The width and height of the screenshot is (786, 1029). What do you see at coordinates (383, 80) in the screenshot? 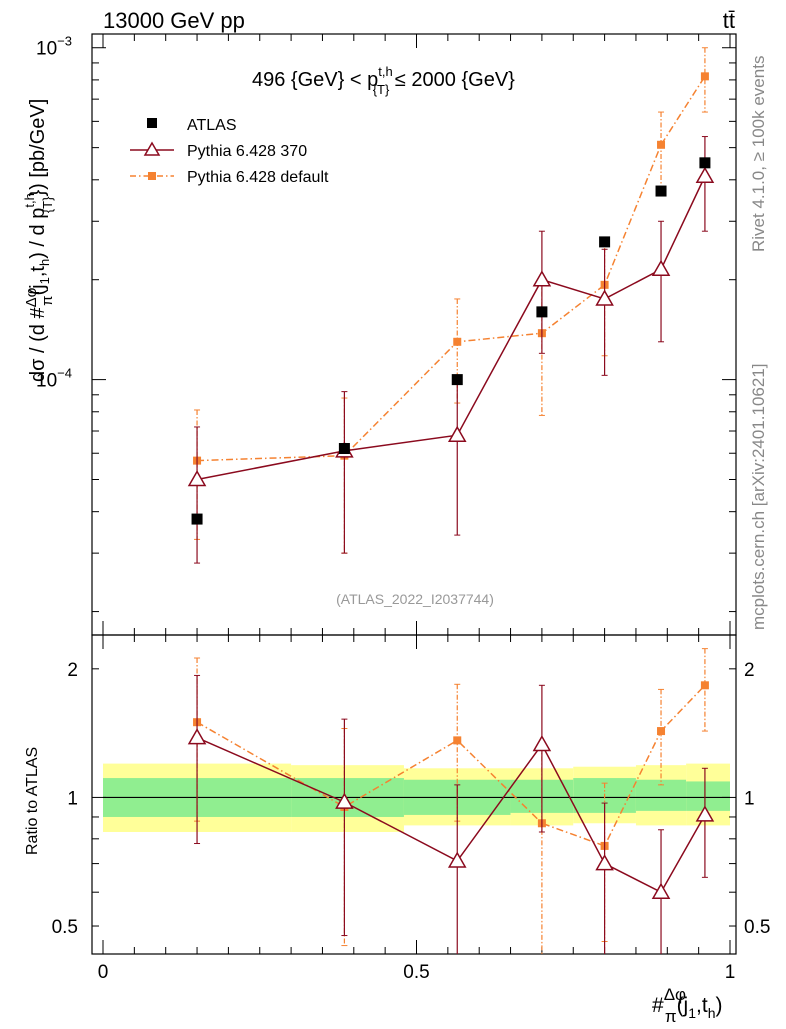
I see `cut-label: 496 {GeV} < pt,h {T} ≤ 2000 {GeV}` at bounding box center [383, 80].